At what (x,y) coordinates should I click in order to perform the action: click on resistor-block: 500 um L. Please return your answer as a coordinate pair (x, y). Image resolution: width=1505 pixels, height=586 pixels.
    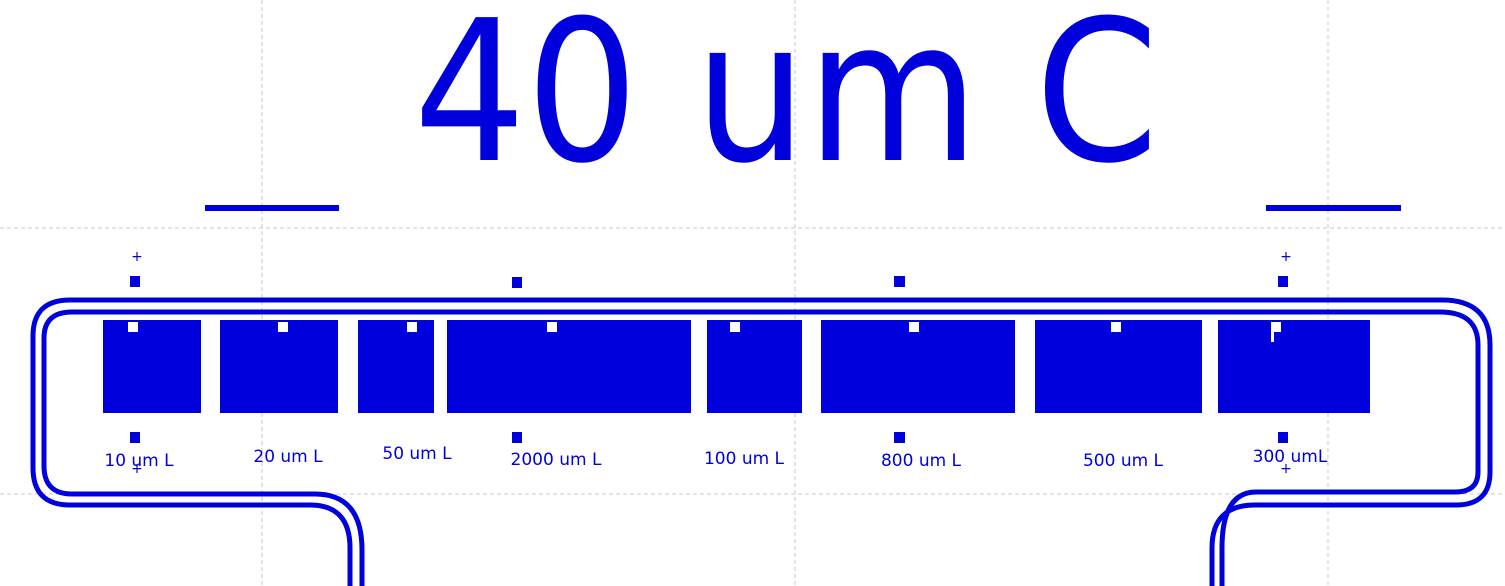
    Looking at the image, I should click on (1118, 395).